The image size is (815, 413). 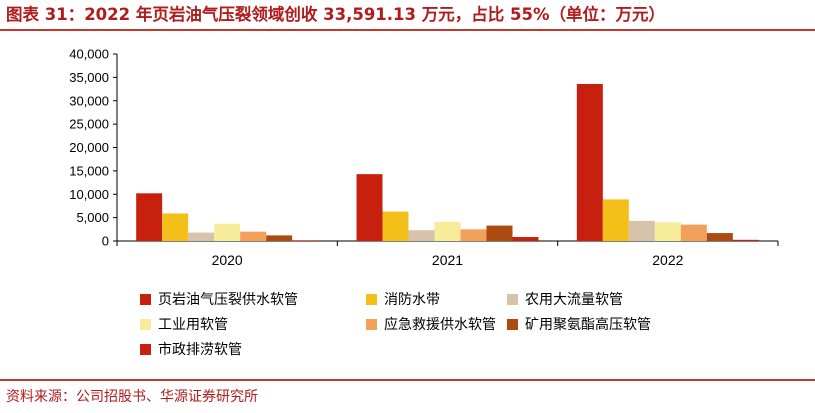 I want to click on legend-label: 矿用聚氨酯高压软管, so click(x=588, y=325).